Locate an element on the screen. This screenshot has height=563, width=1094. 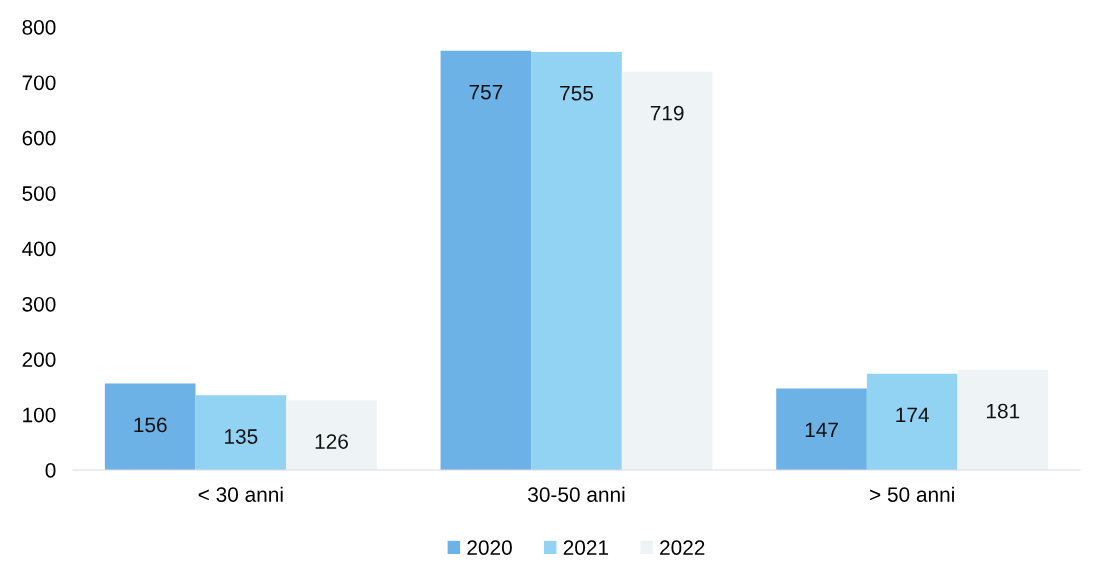
y-tick-label: 800 is located at coordinates (39, 27).